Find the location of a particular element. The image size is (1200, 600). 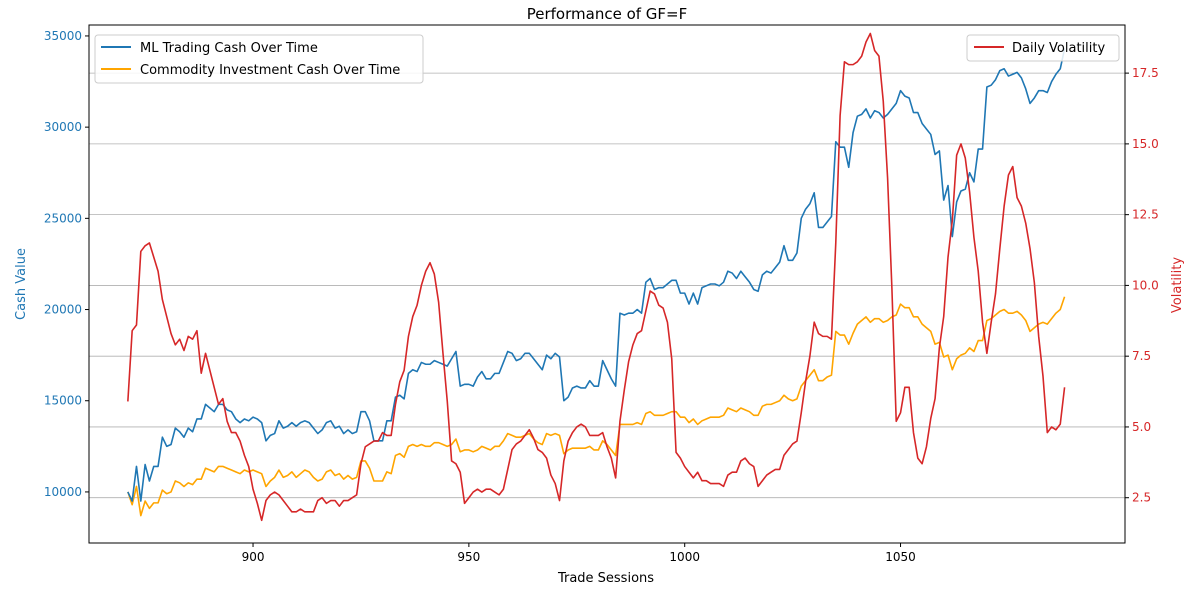

x-tick-label-3: 1050 is located at coordinates (900, 557).